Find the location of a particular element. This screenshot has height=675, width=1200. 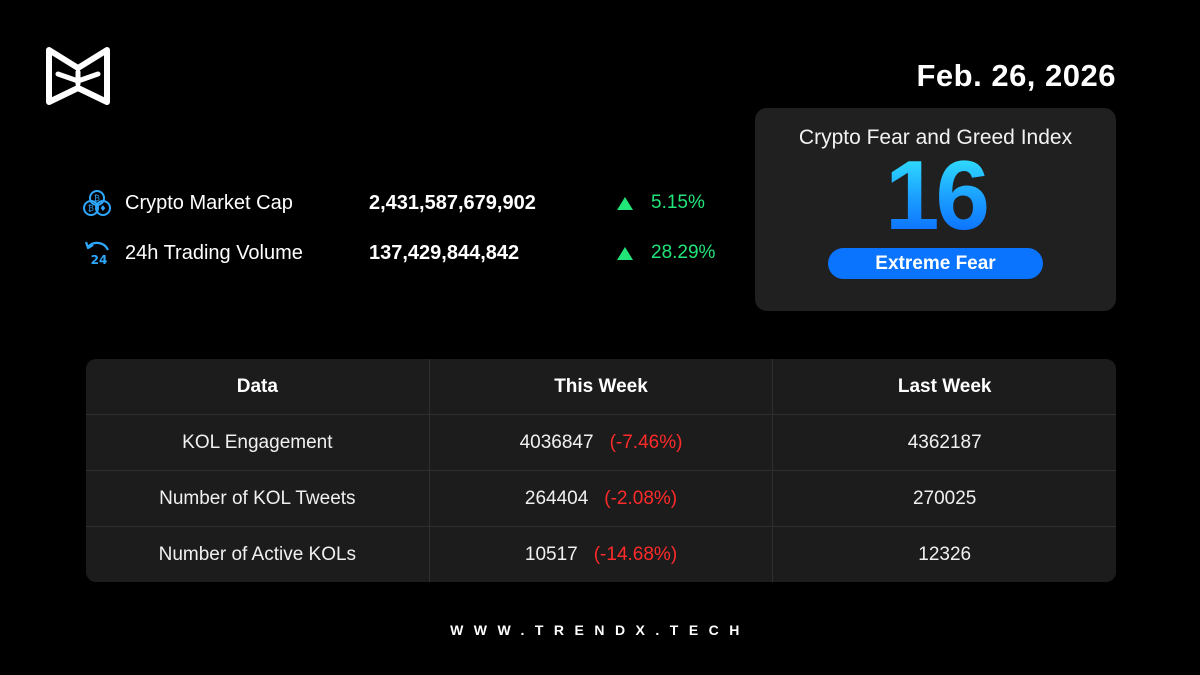

table-row: KOL Engagement 4036847 (-7.46%) 4362187 is located at coordinates (601, 443).